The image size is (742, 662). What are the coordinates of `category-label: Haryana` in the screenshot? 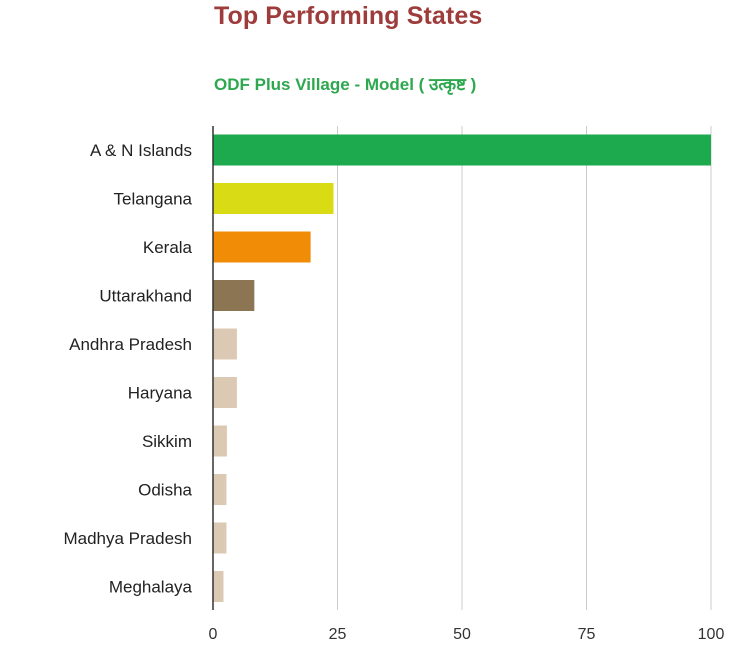 It's located at (160, 393).